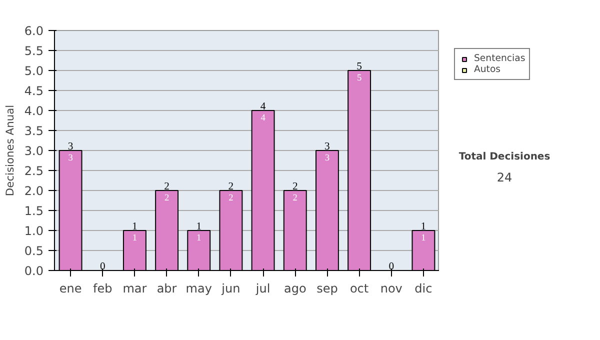  What do you see at coordinates (359, 79) in the screenshot?
I see `data-label: 5` at bounding box center [359, 79].